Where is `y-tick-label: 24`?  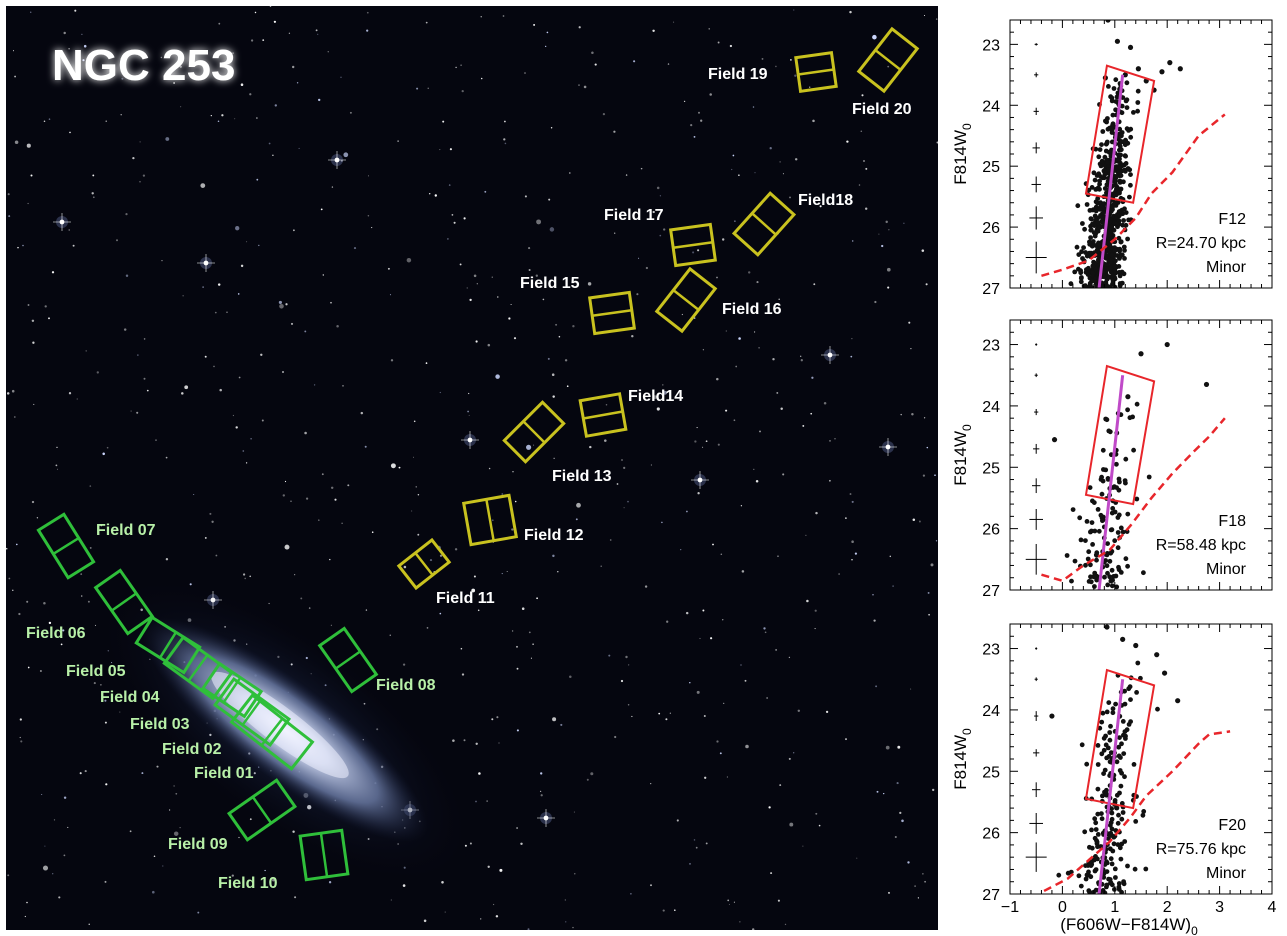 y-tick-label: 24 is located at coordinates (991, 407).